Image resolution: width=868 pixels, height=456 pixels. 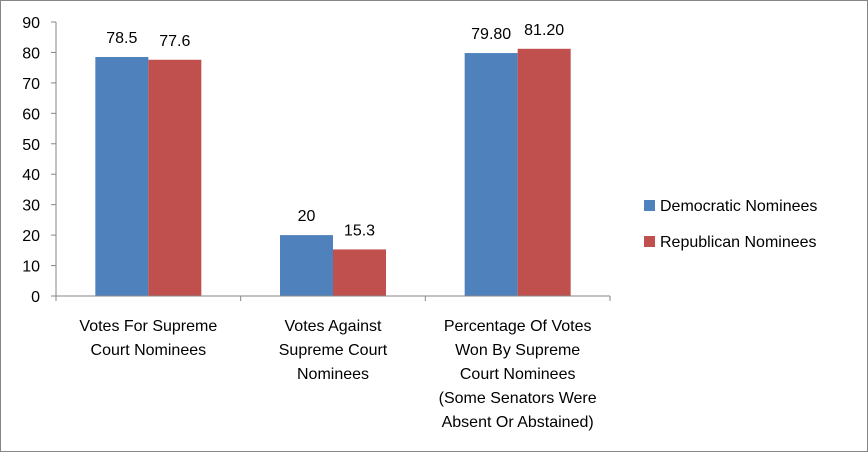 What do you see at coordinates (333, 350) in the screenshot?
I see `category-label: Votes Against Supreme Court Nominees` at bounding box center [333, 350].